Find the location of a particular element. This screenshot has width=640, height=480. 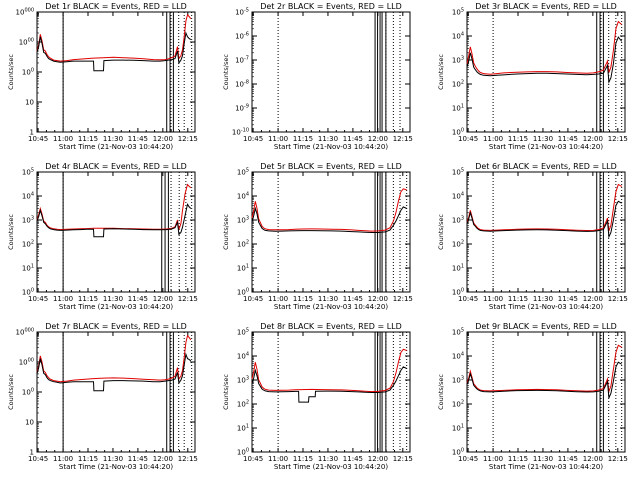

y-tick-label: 10⁵ is located at coordinates (243, 172).